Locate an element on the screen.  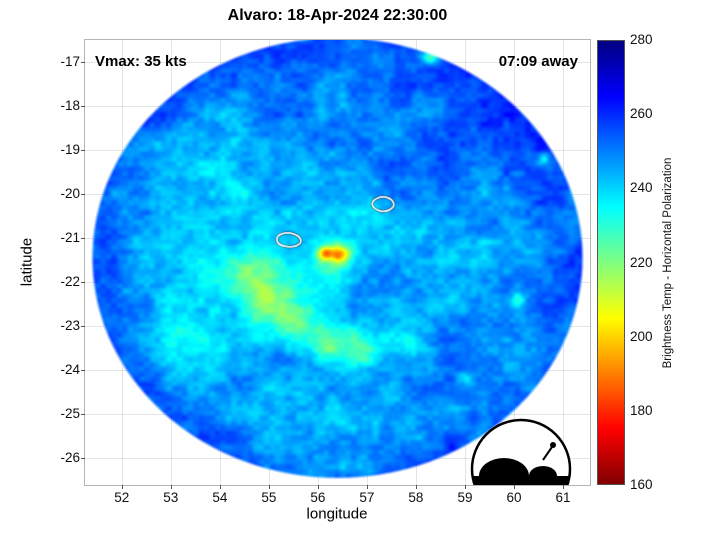
y-tick-label: -21 is located at coordinates (70, 238).